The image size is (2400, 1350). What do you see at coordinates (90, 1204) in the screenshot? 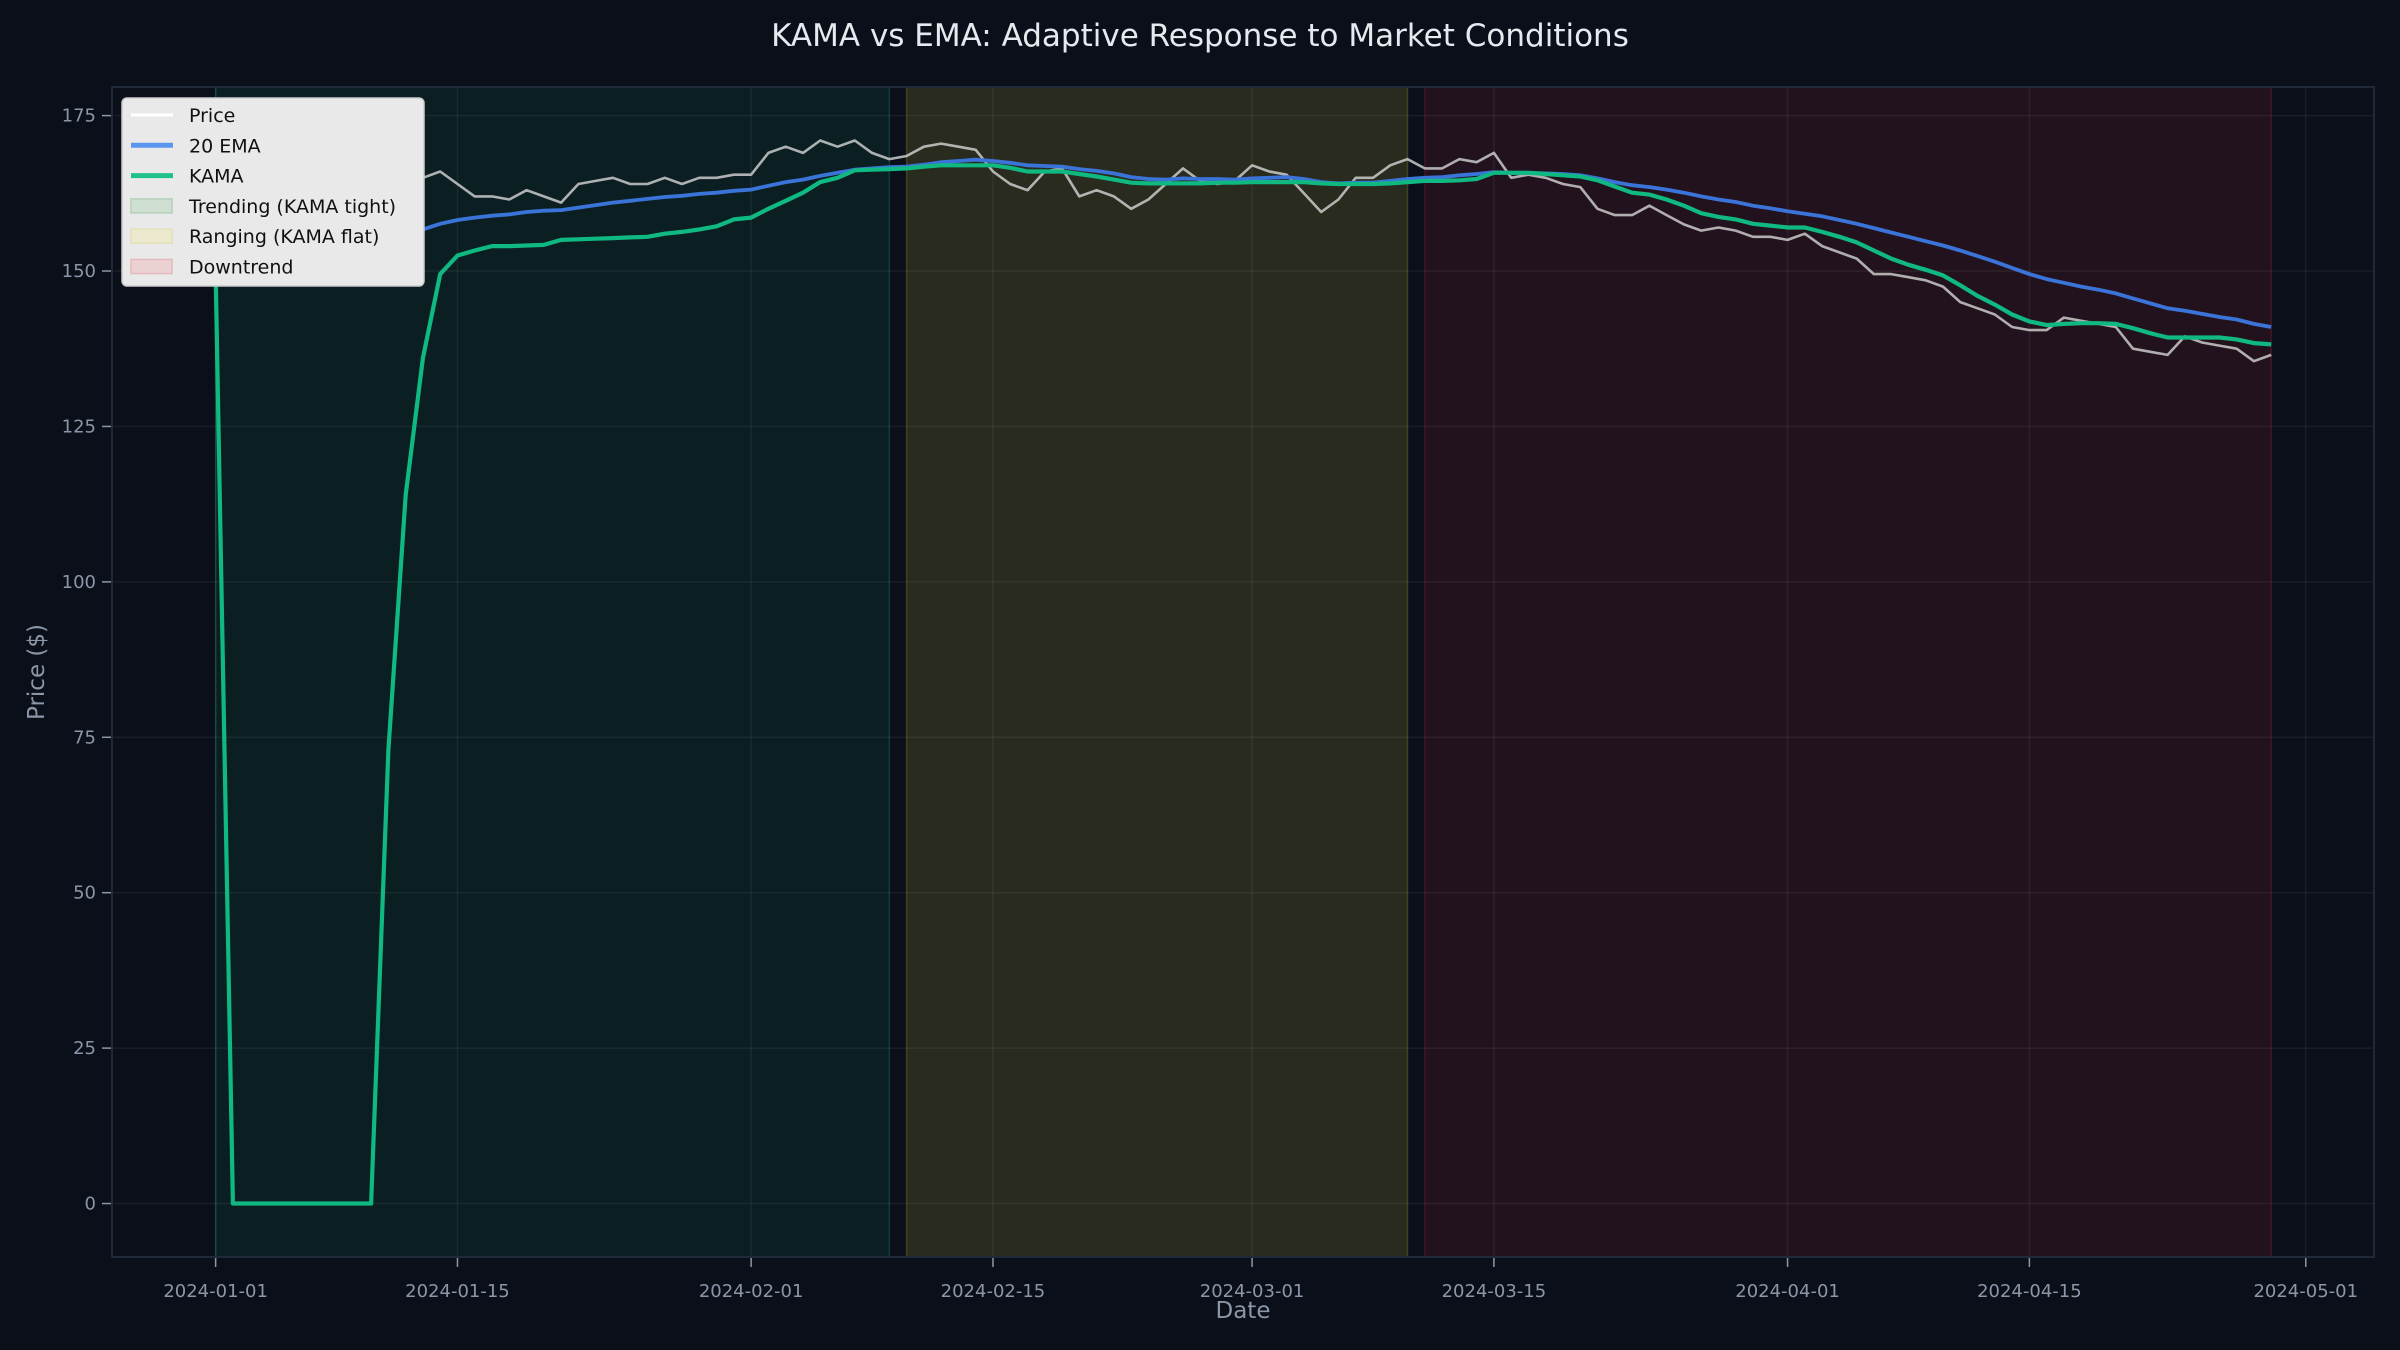
I see `y-tick-label: 0` at bounding box center [90, 1204].